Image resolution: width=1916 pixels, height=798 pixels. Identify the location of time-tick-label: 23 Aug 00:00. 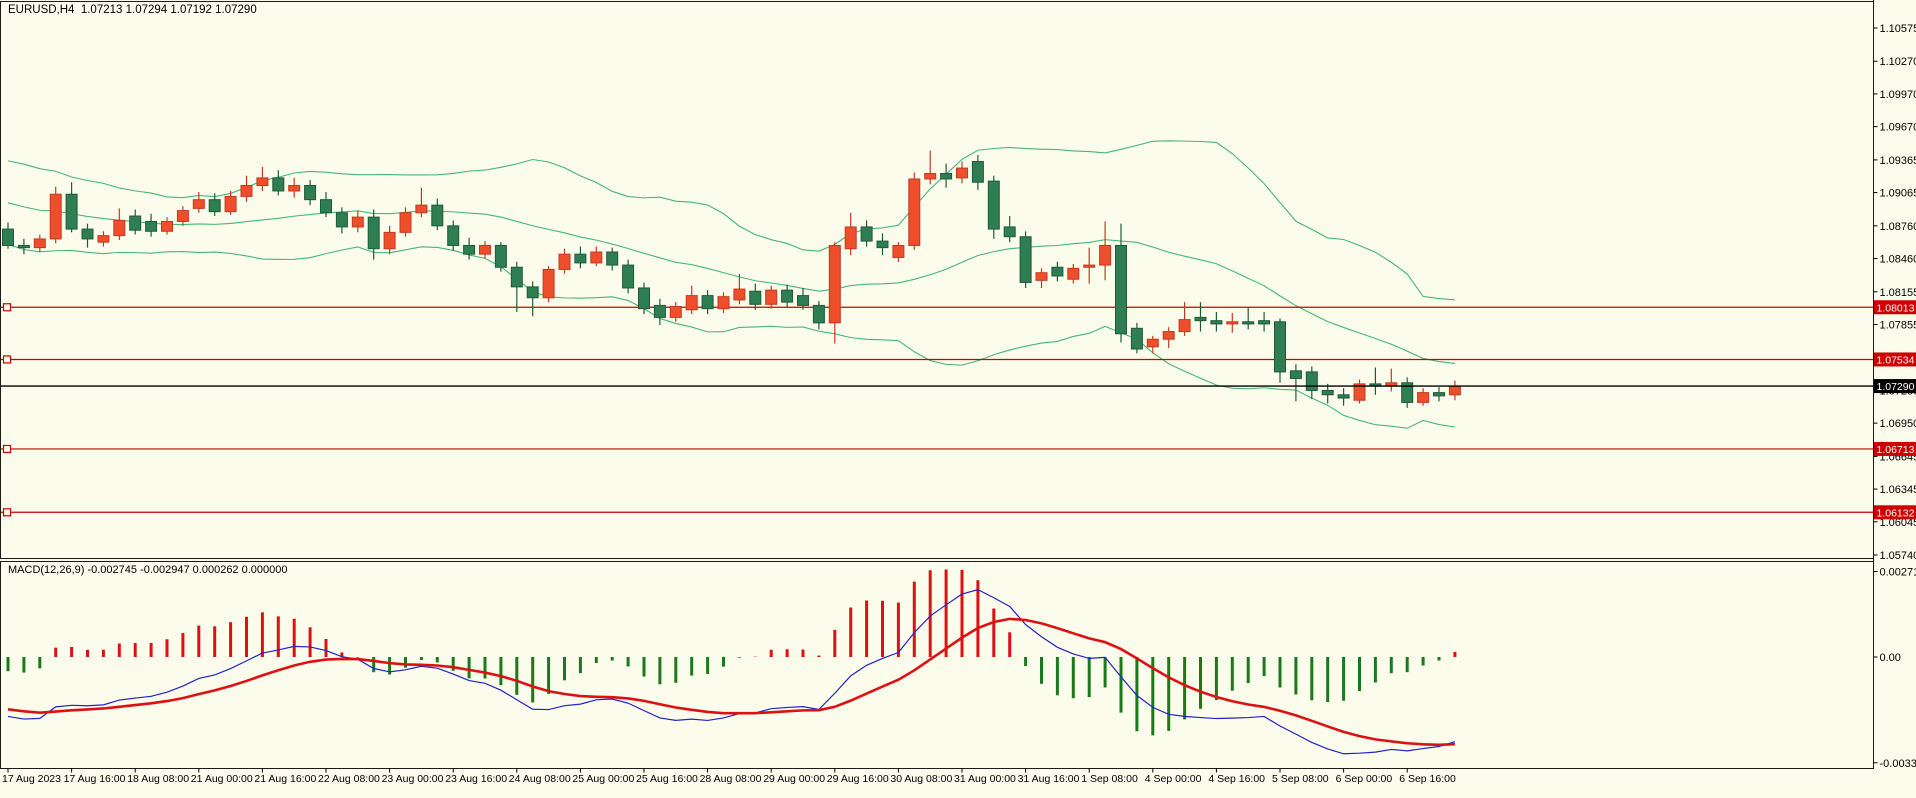
(413, 779).